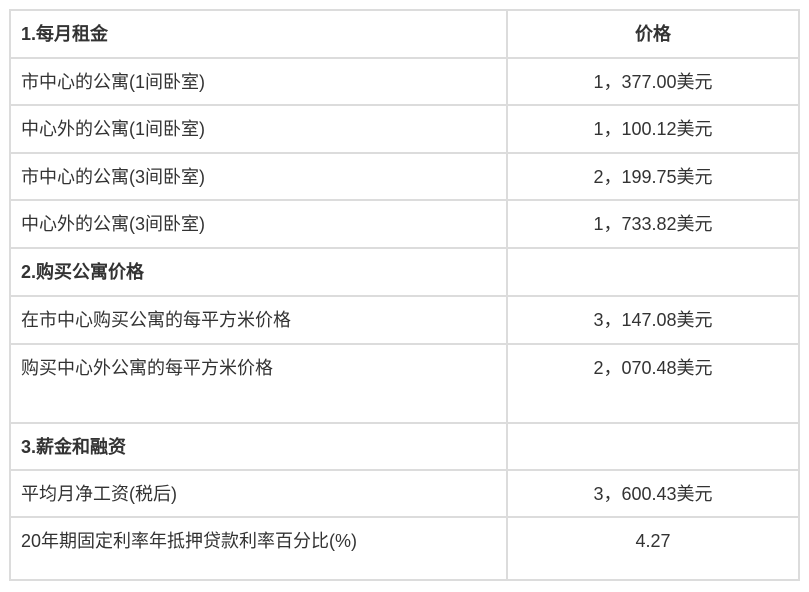 Image resolution: width=809 pixels, height=592 pixels. Describe the element at coordinates (156, 320) in the screenshot. I see `row-label: 在市中心购买公寓的每平方米价格` at that location.